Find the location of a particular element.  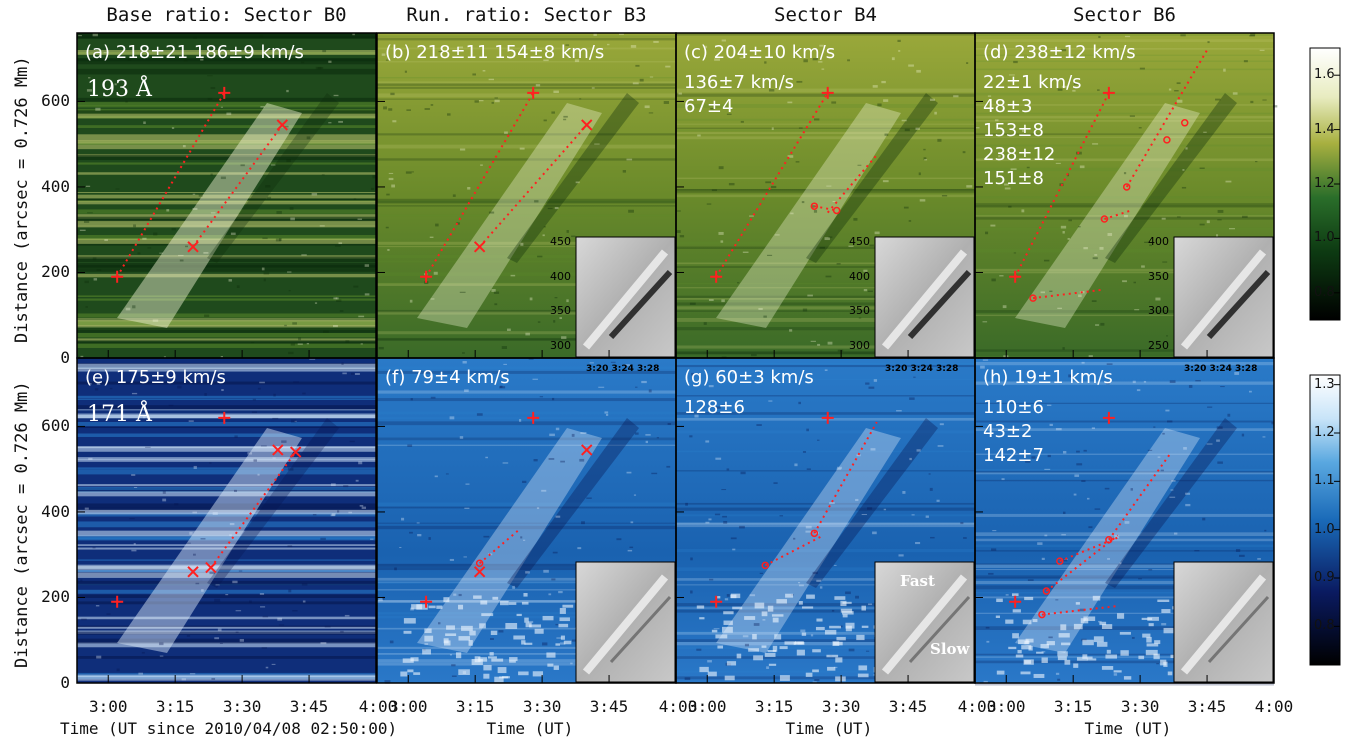

speed-text: 128±6 is located at coordinates (714, 407).